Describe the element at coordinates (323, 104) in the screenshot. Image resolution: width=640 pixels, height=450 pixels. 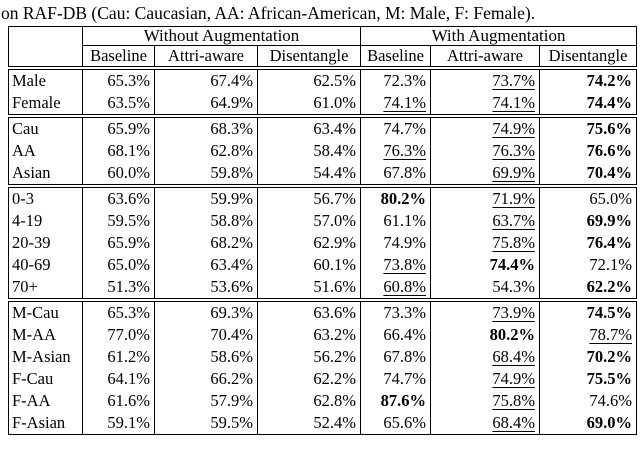
I see `table-row-female: Female 63.5% 64.9% 61.0% 74.1% 74.1% 74.4%` at that location.